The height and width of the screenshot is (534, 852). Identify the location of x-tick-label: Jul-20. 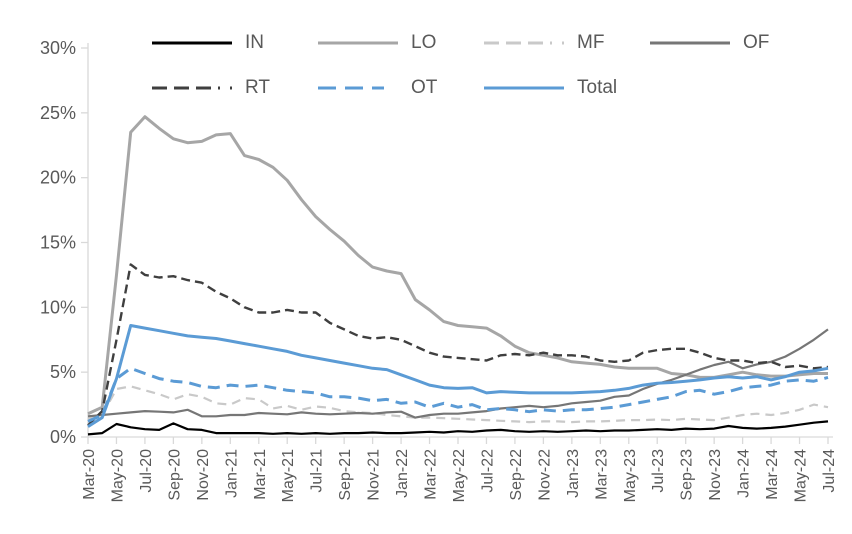
(146, 471).